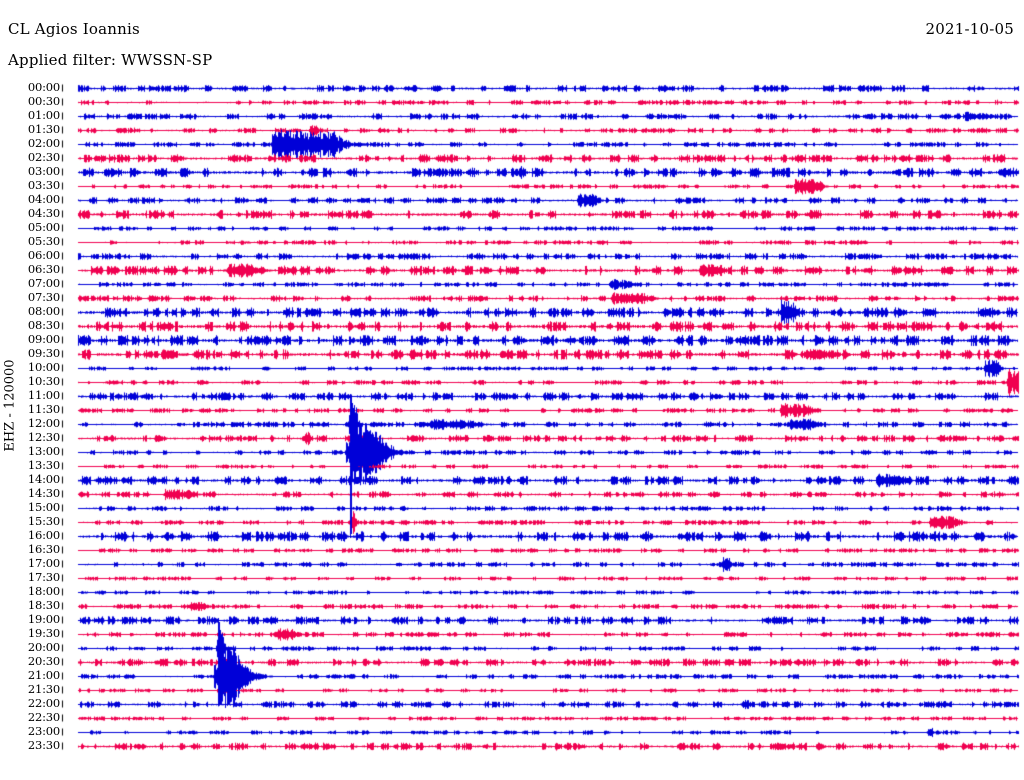 This screenshot has width=1024, height=780. What do you see at coordinates (43, 129) in the screenshot?
I see `time-label: 01:30` at bounding box center [43, 129].